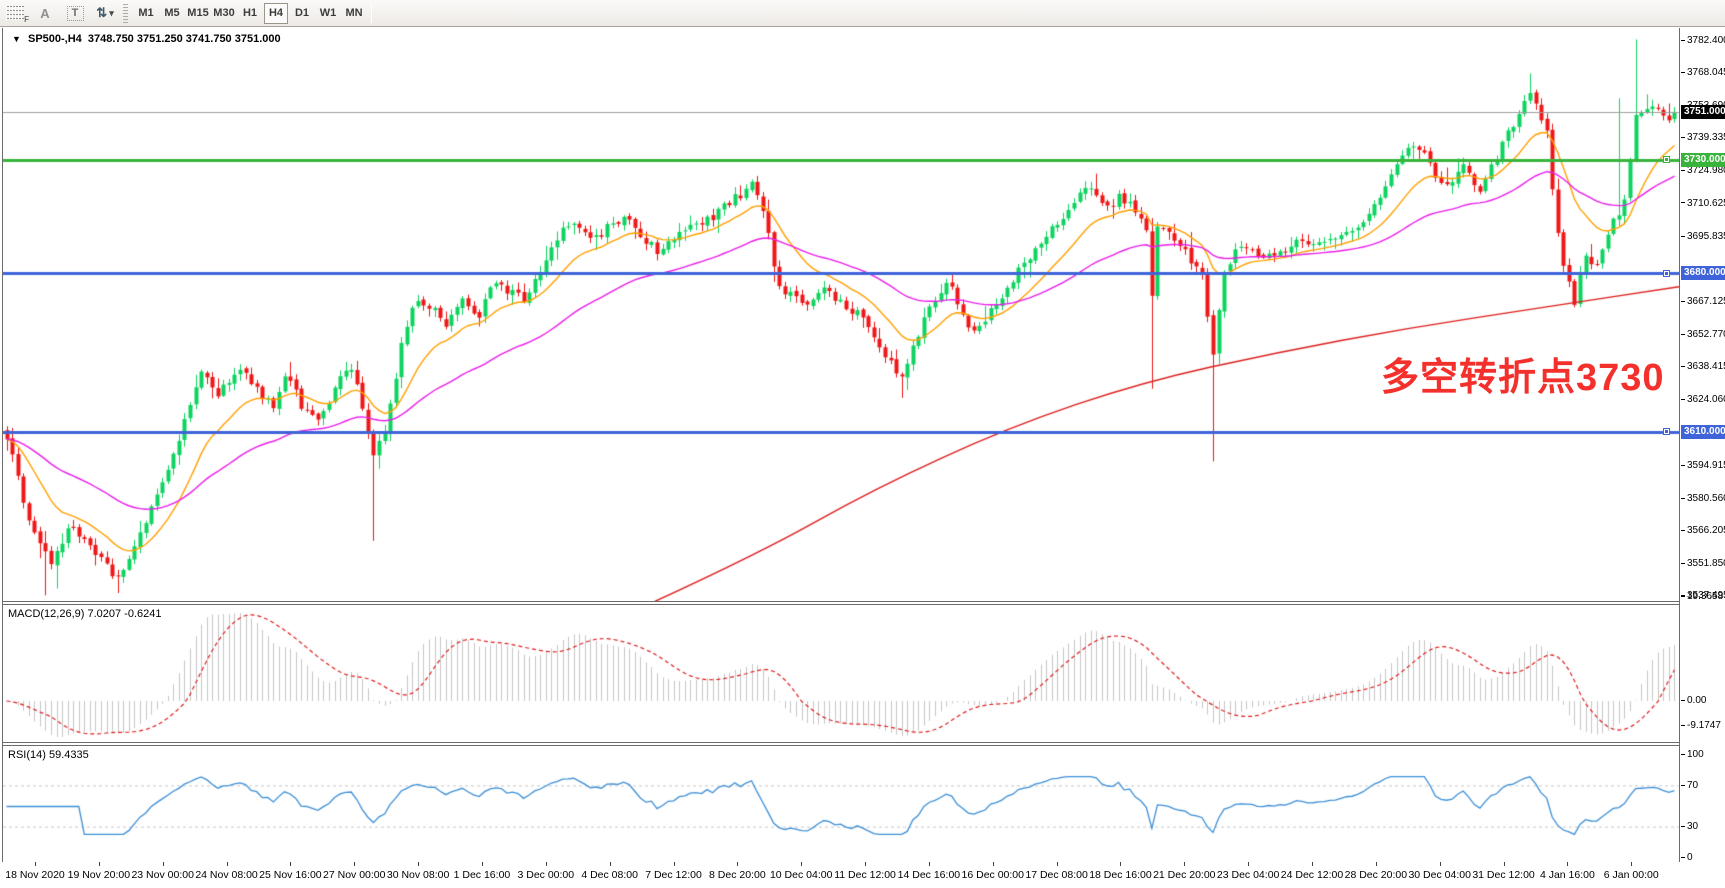  I want to click on price-tick-label: 3551.850, so click(1703, 563).